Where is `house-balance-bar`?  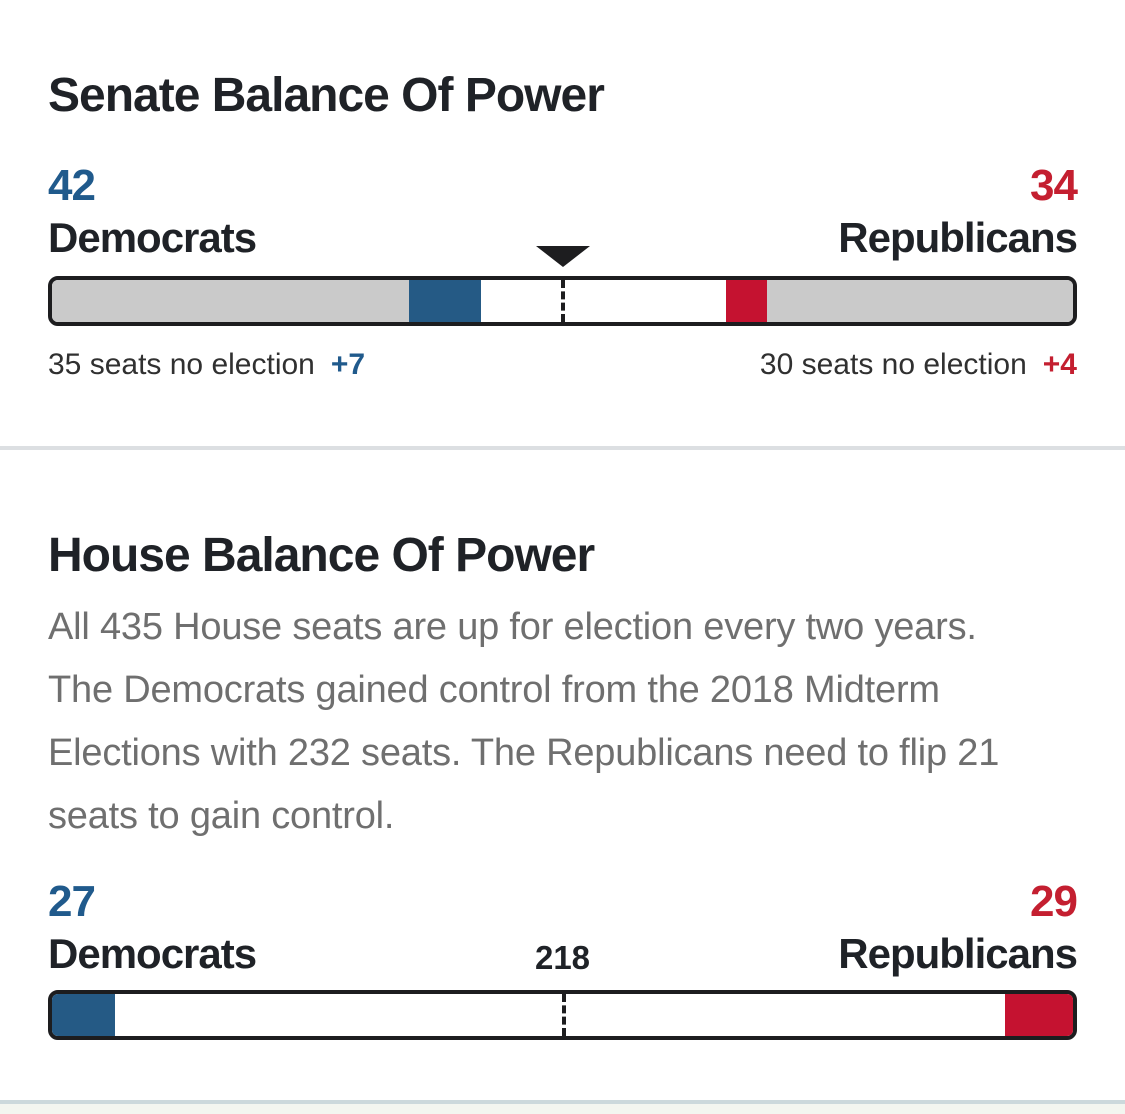
house-balance-bar is located at coordinates (562, 1015).